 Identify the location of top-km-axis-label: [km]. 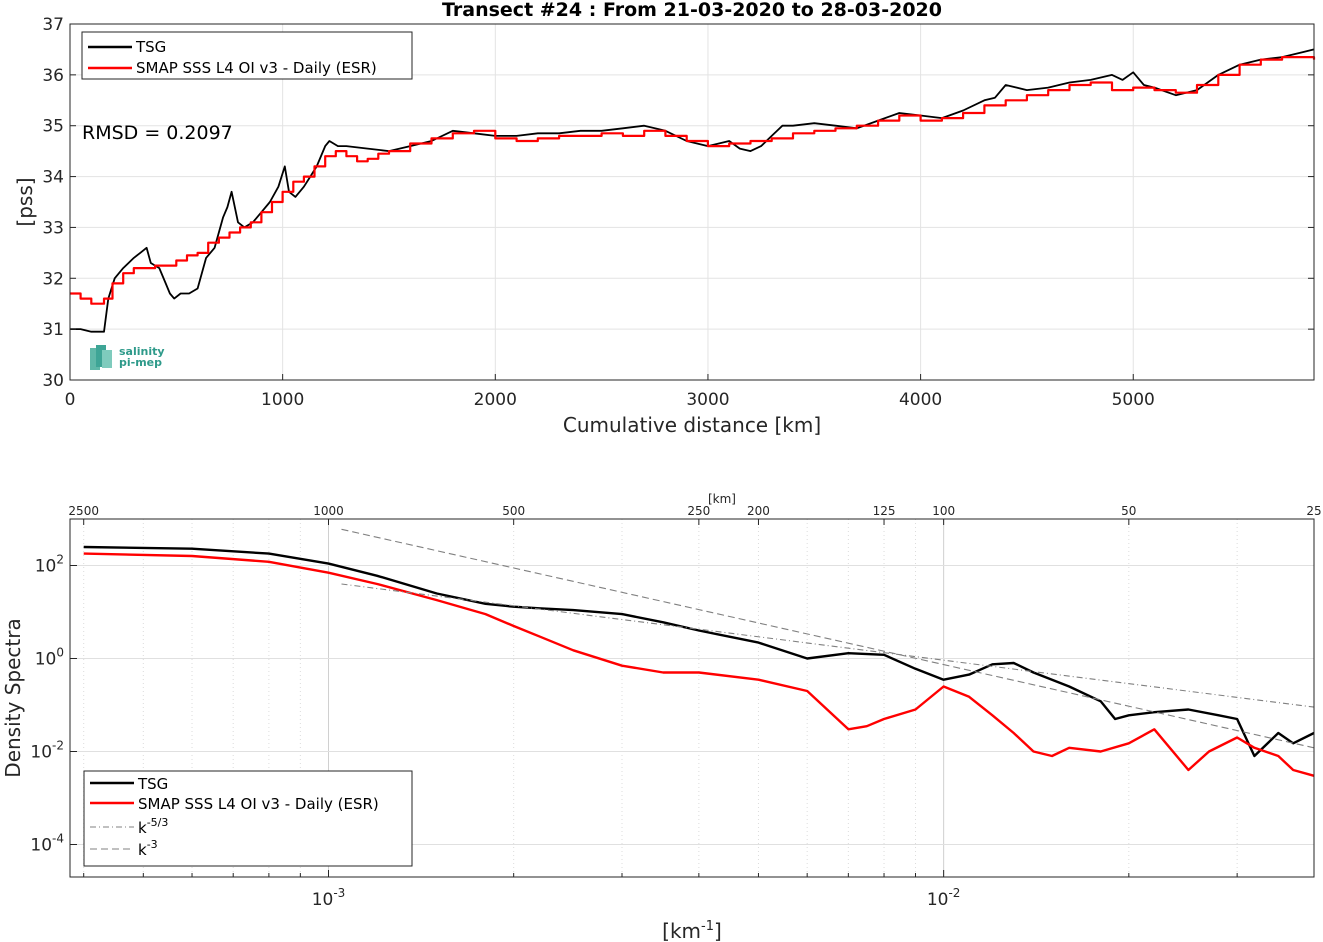
(722, 499).